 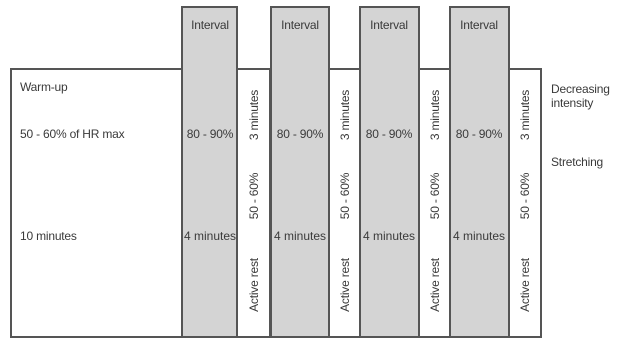 I want to click on interval-duration-1: 4 minutes, so click(x=210, y=236).